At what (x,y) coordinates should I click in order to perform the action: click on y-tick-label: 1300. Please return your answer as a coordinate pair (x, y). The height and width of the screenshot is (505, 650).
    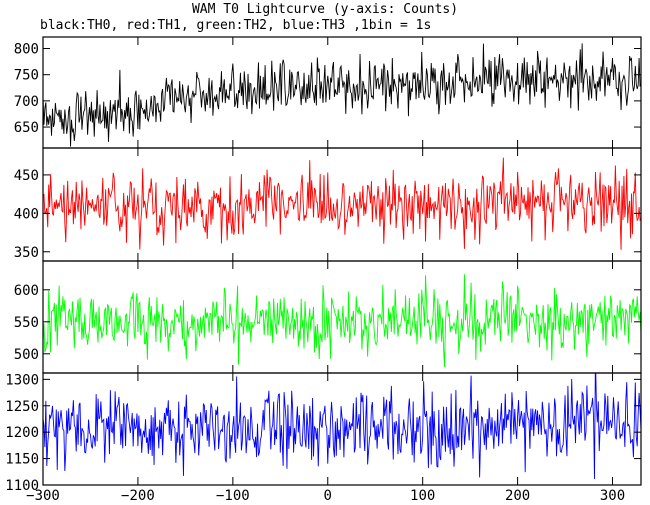
    Looking at the image, I should click on (22, 380).